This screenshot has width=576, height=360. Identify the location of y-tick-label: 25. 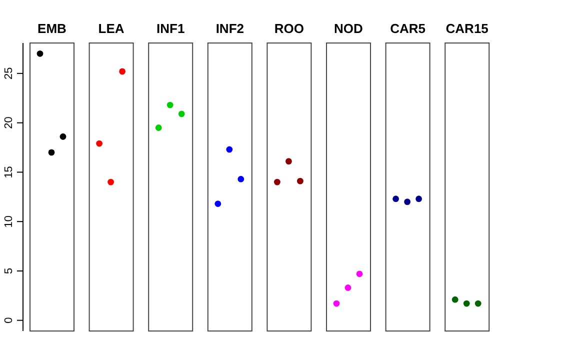
(9, 73).